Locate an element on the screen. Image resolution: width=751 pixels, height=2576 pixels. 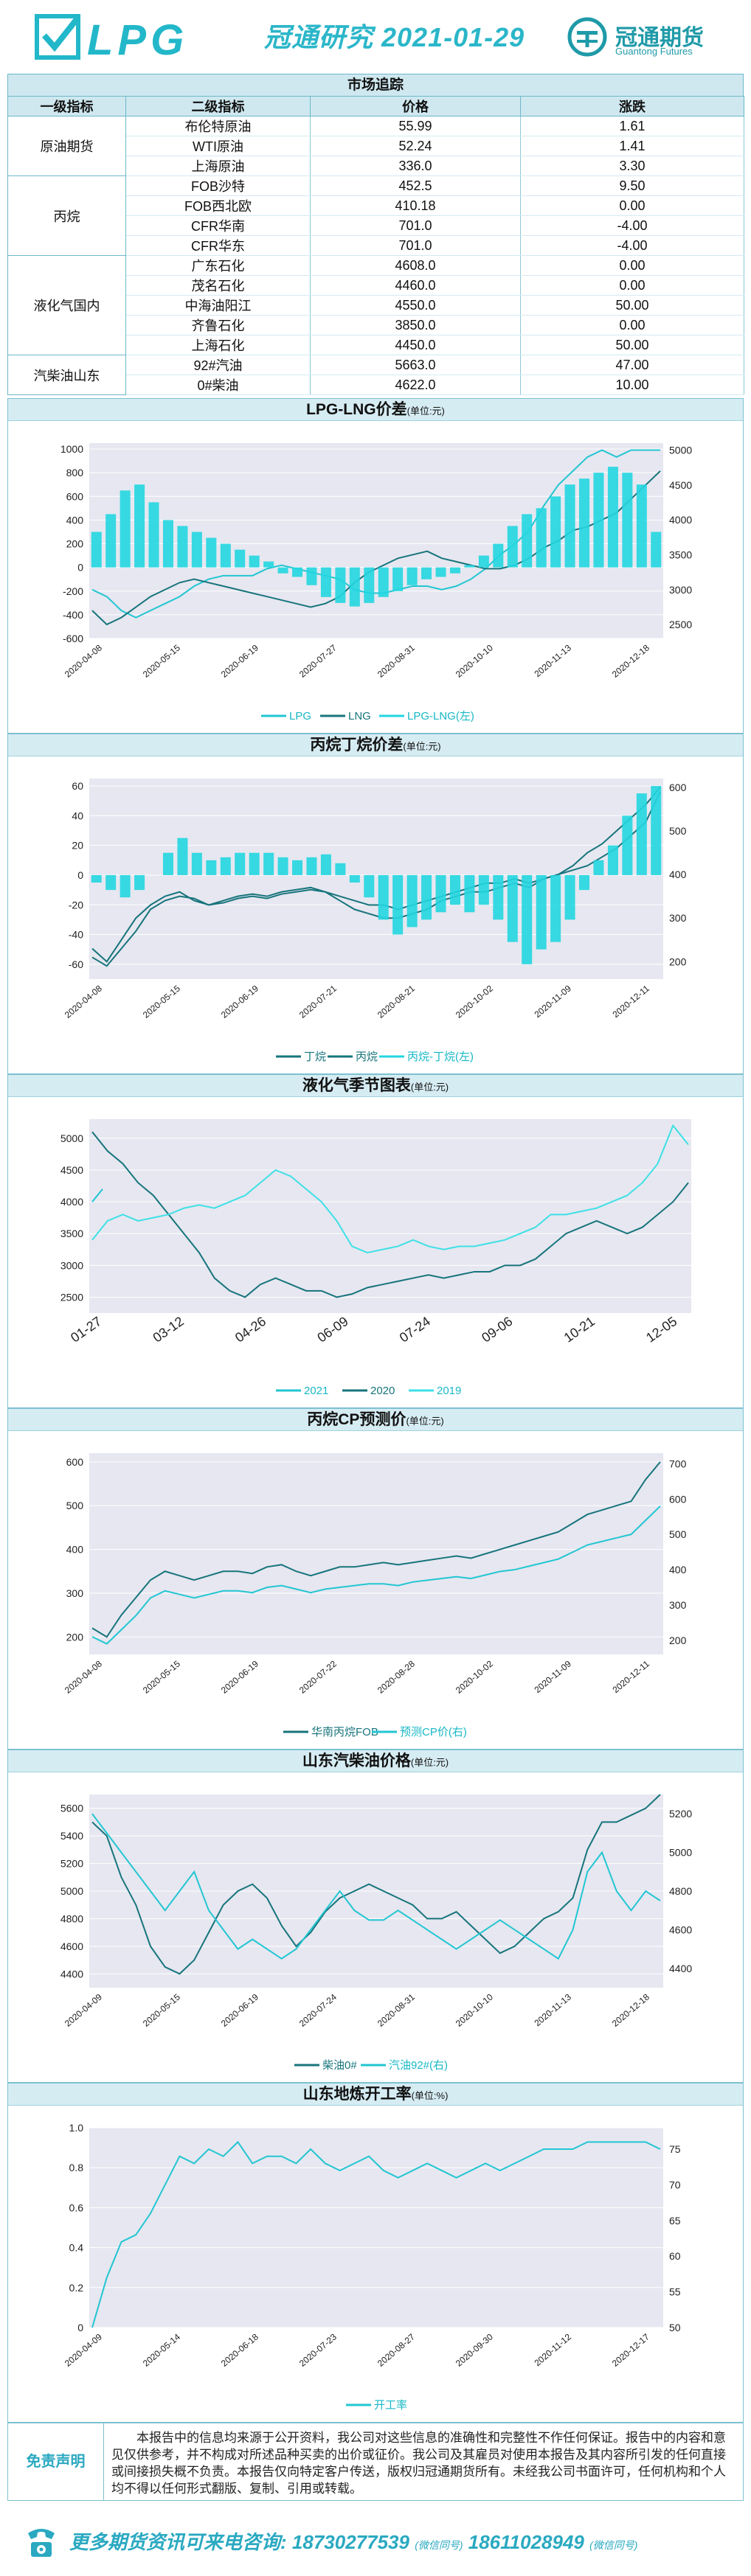
y-right-tick-label: 4400 is located at coordinates (680, 1968).